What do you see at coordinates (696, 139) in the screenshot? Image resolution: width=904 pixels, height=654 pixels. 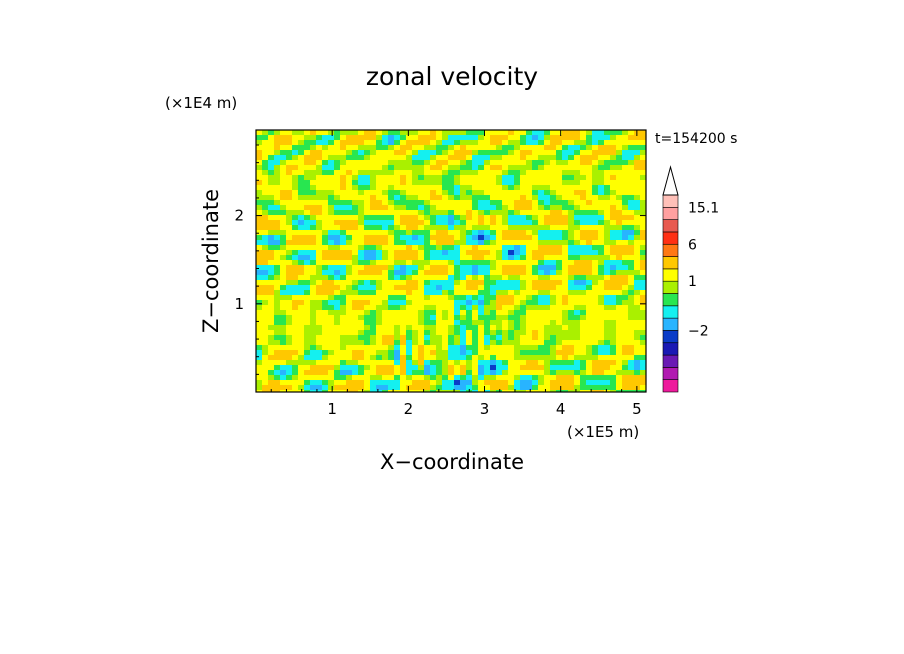 I see `time-label: t=154200 s` at bounding box center [696, 139].